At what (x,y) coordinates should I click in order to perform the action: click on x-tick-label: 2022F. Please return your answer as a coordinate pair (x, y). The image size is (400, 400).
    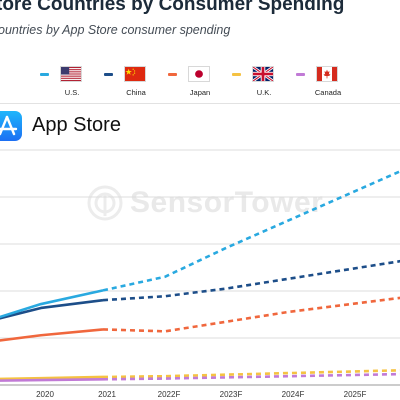
    Looking at the image, I should click on (169, 394).